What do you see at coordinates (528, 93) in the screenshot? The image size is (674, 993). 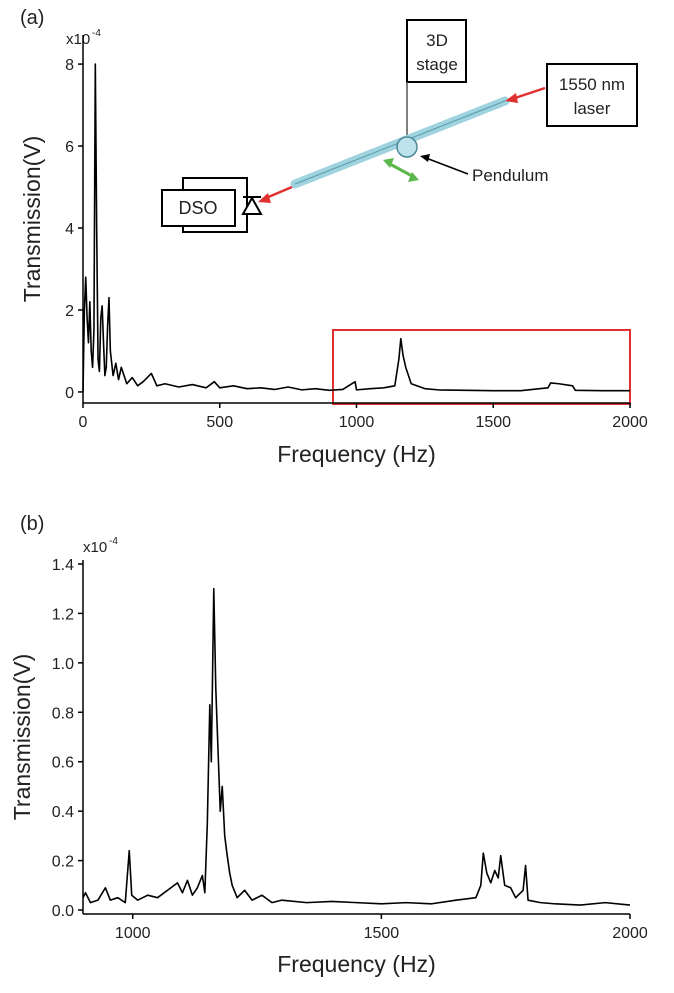 I see `laser-arrow` at bounding box center [528, 93].